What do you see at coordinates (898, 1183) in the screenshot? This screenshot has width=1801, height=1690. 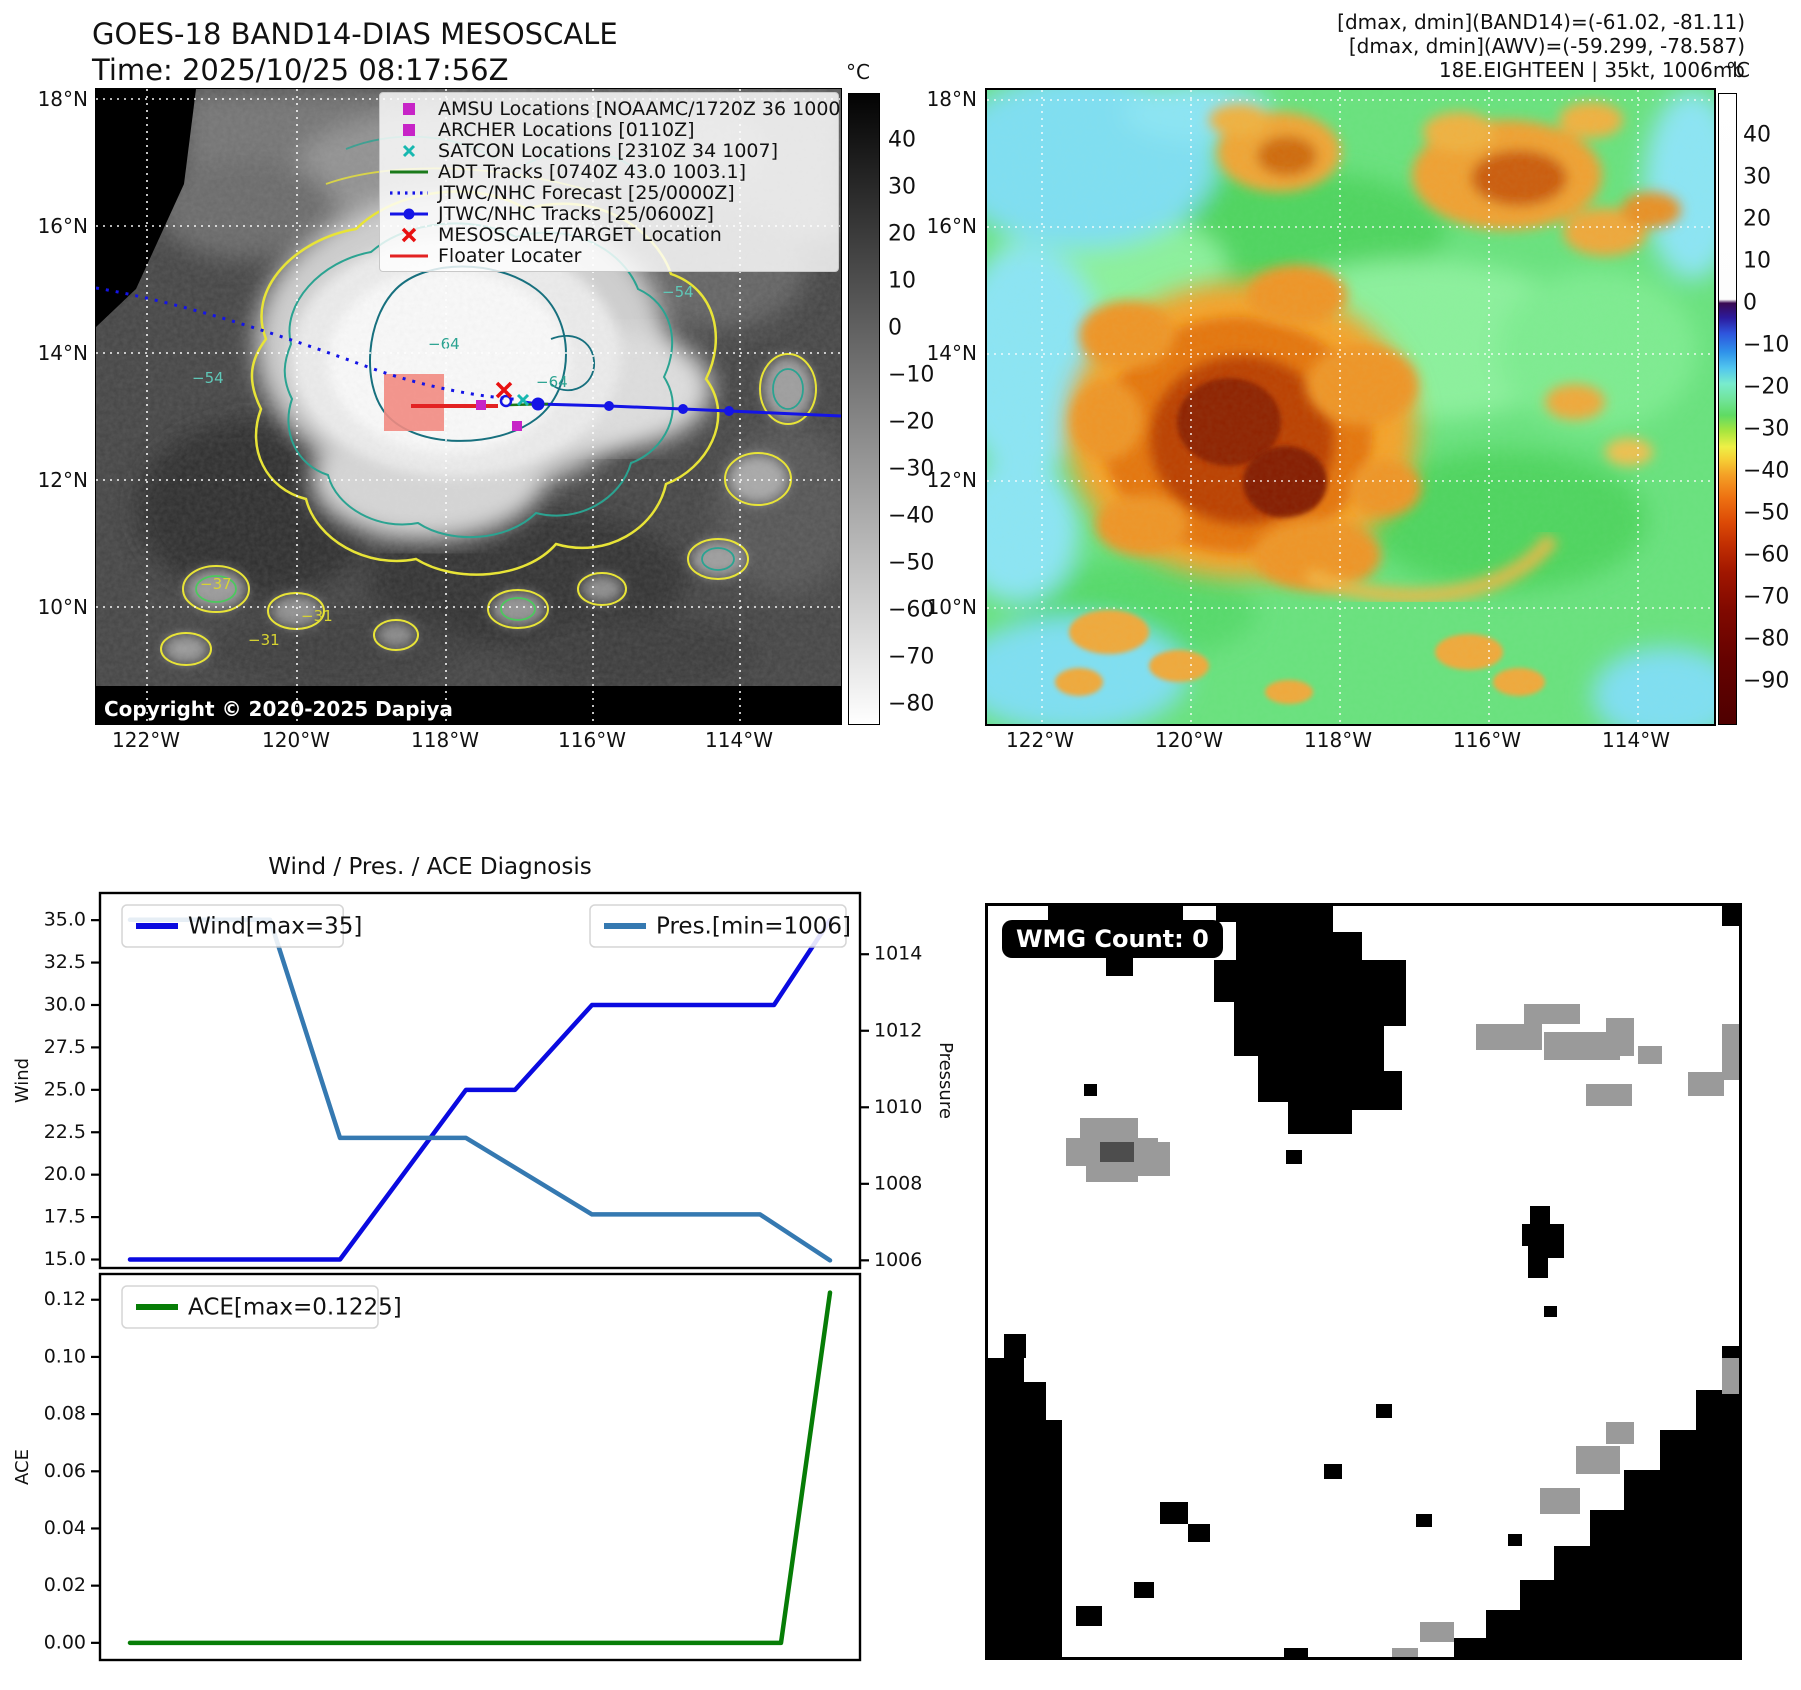 I see `ytick-label-right: 1008` at bounding box center [898, 1183].